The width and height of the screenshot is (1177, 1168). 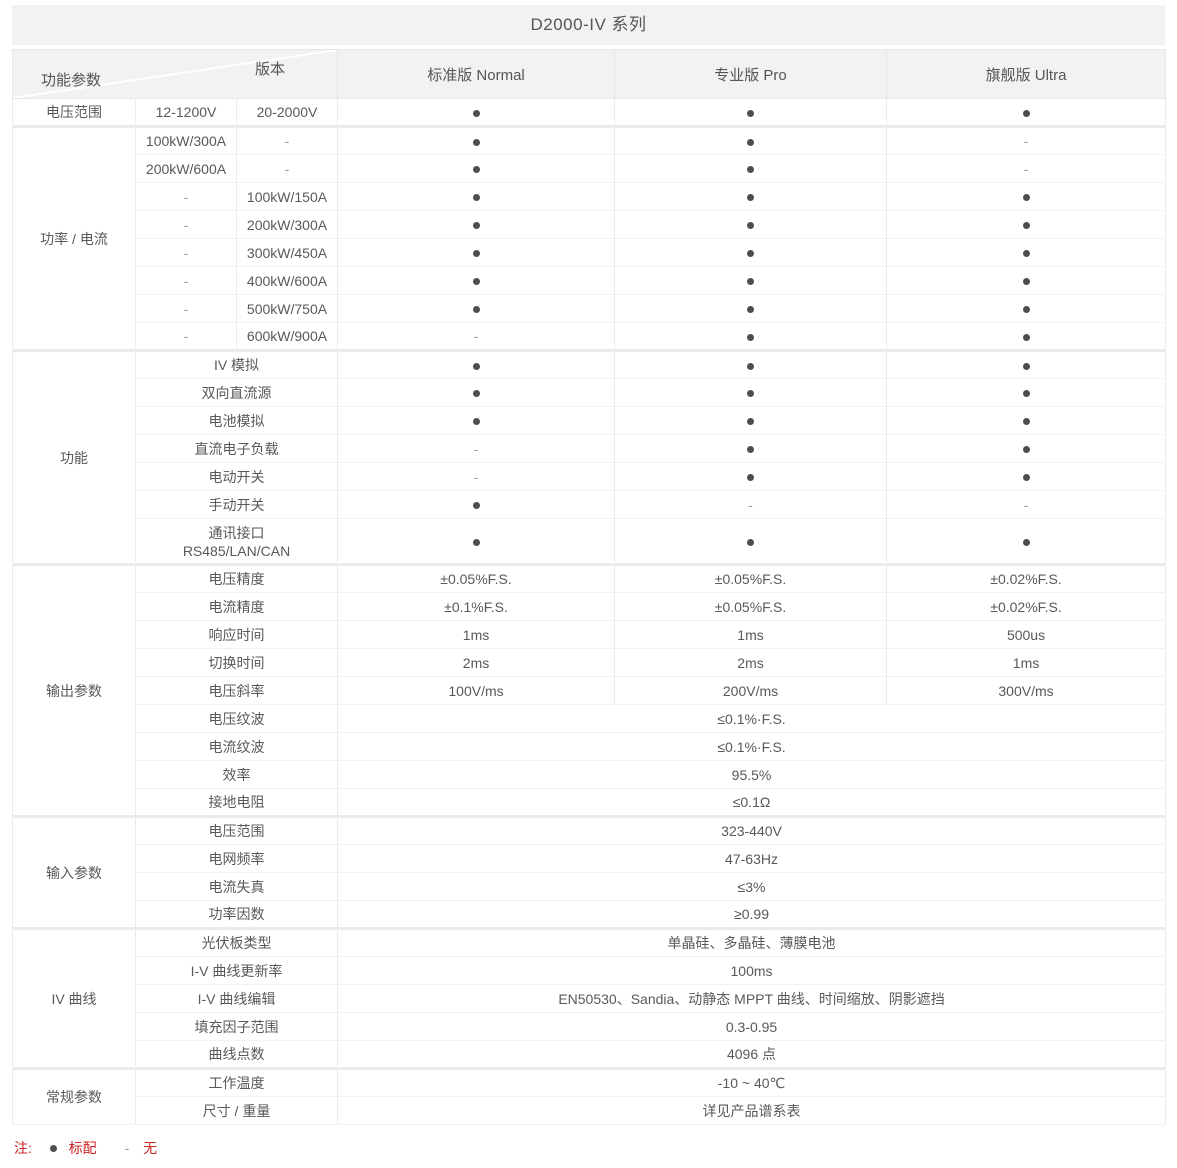 What do you see at coordinates (236, 970) in the screenshot?
I see `parameter-label: I-V 曲线更新率` at bounding box center [236, 970].